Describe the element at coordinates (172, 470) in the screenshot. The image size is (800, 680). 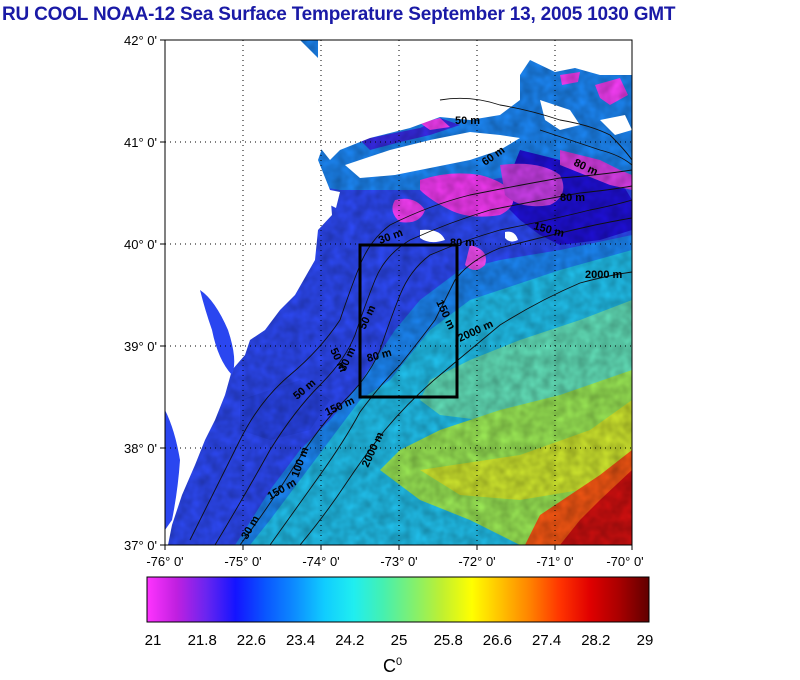
I see `chesapeake-bay` at that location.